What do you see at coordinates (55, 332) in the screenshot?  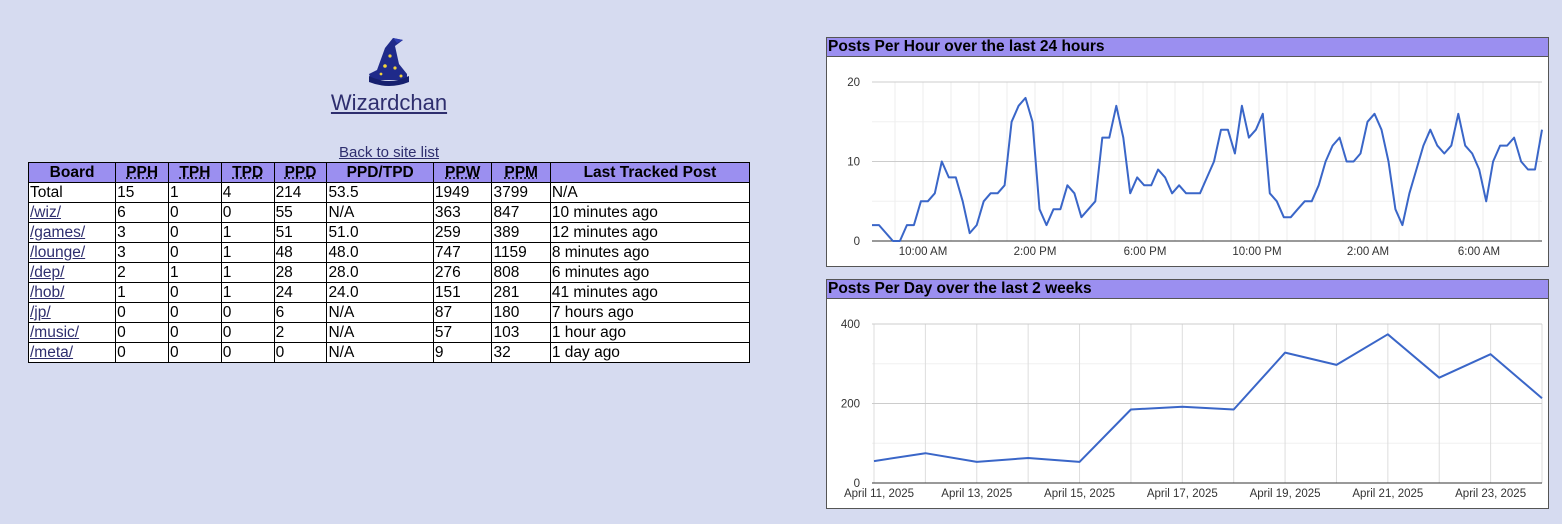 I see `board-link: /music/` at bounding box center [55, 332].